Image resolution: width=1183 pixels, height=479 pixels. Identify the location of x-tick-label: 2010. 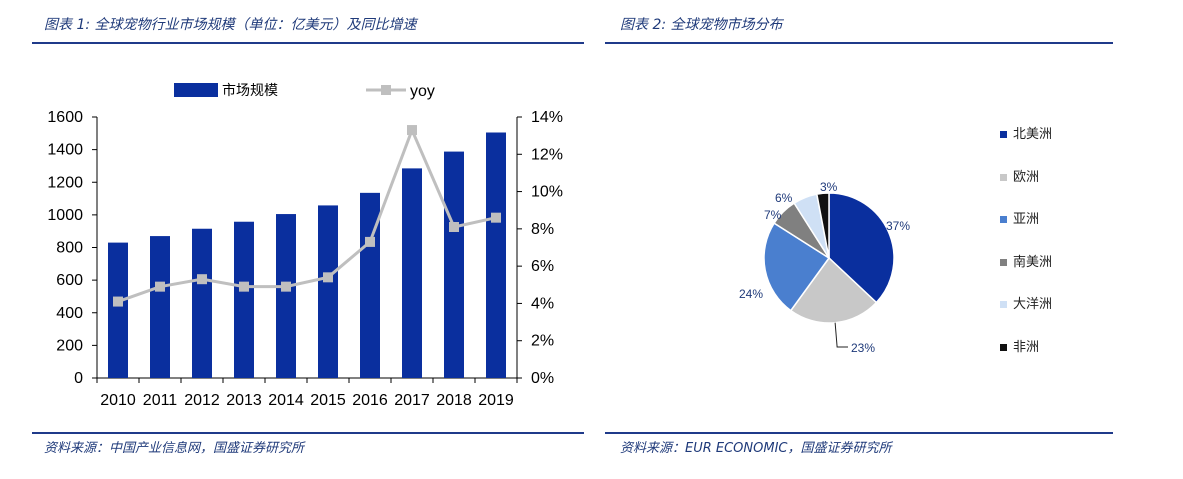
(118, 400).